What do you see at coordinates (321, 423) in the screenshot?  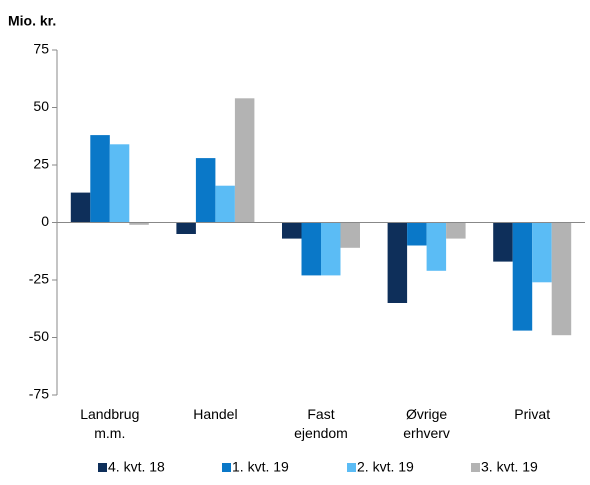 I see `x-tick-label: Fast ejendom` at bounding box center [321, 423].